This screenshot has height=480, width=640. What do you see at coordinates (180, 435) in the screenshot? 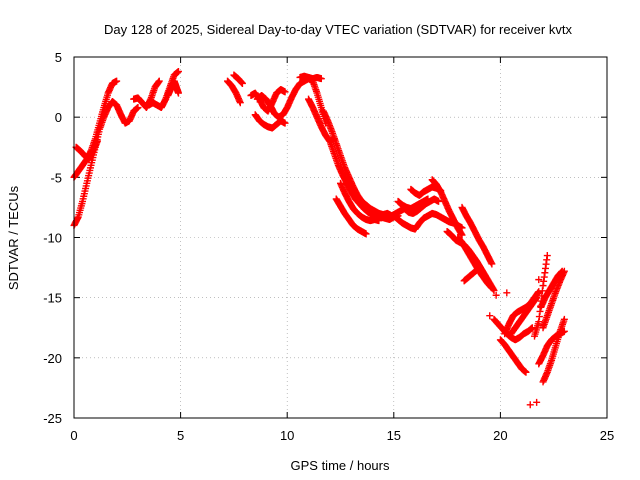
I see `x-tick-label: 5` at bounding box center [180, 435].